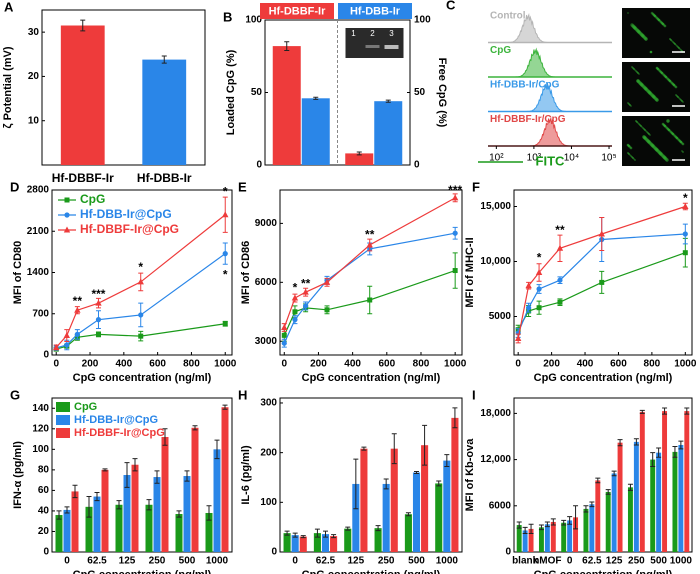 The image size is (700, 574). I want to click on x-tick-label: 10⁴, so click(571, 158).